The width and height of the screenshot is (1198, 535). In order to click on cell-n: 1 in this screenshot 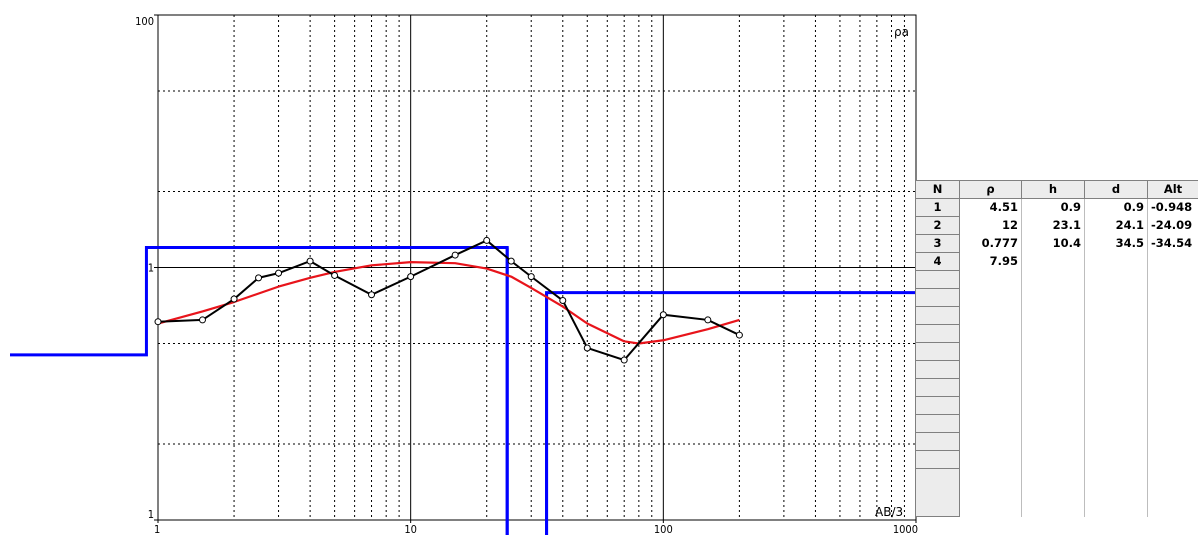, I will do `click(937, 207)`.